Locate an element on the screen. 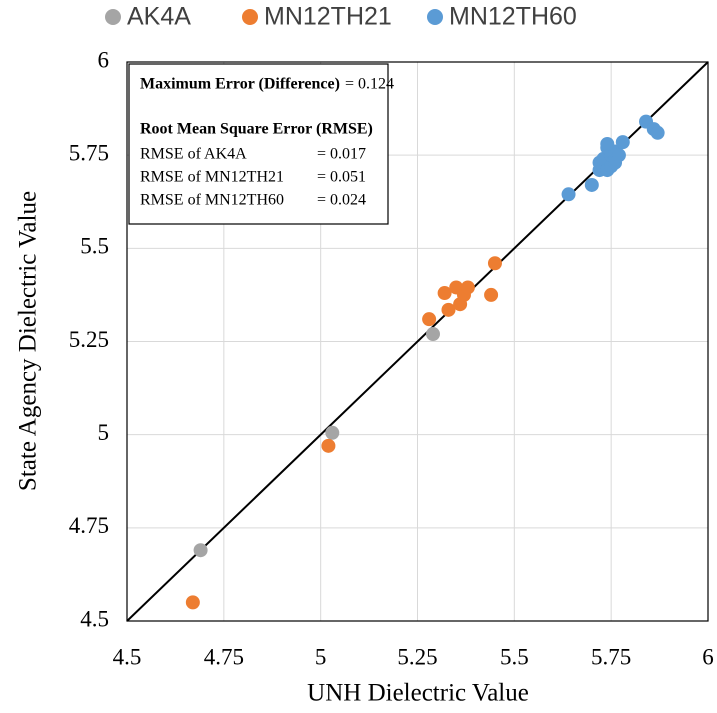 This screenshot has width=717, height=713. x-axis-title: UNH Dielectric Value is located at coordinates (418, 693).